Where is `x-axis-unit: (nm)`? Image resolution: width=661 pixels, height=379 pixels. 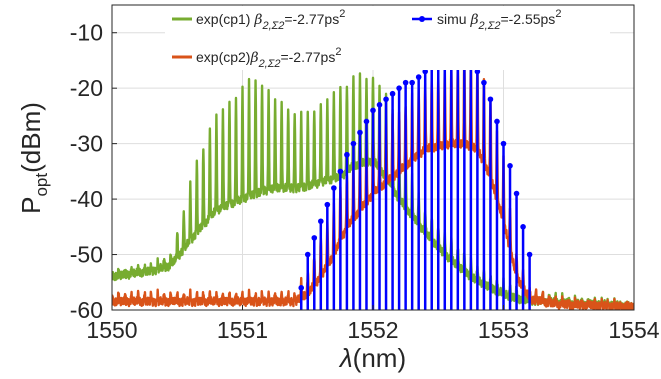 x-axis-unit: (nm) is located at coordinates (379, 358).